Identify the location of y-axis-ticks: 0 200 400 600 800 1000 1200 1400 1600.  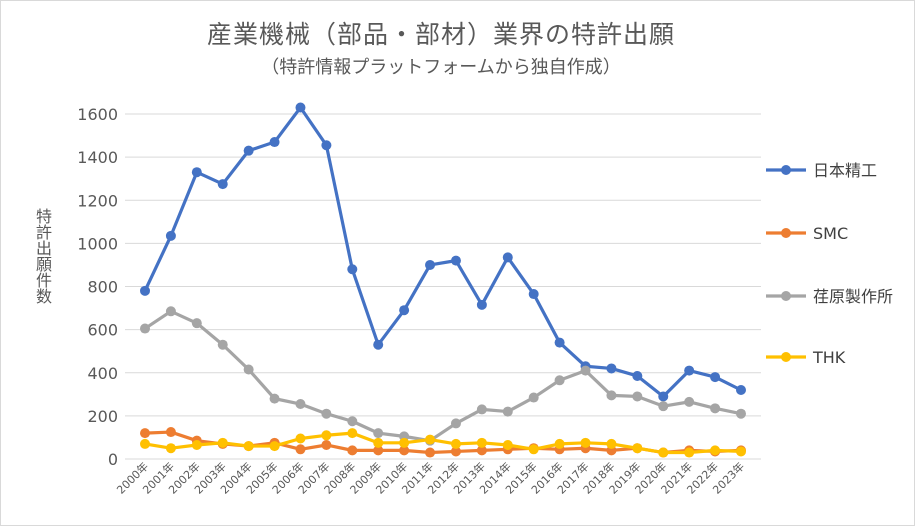
(97, 287).